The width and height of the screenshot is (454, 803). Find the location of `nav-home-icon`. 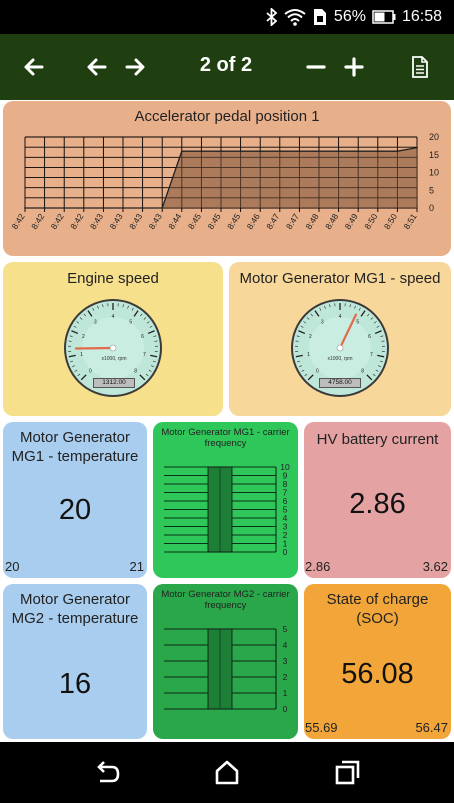

nav-home-icon is located at coordinates (227, 773).